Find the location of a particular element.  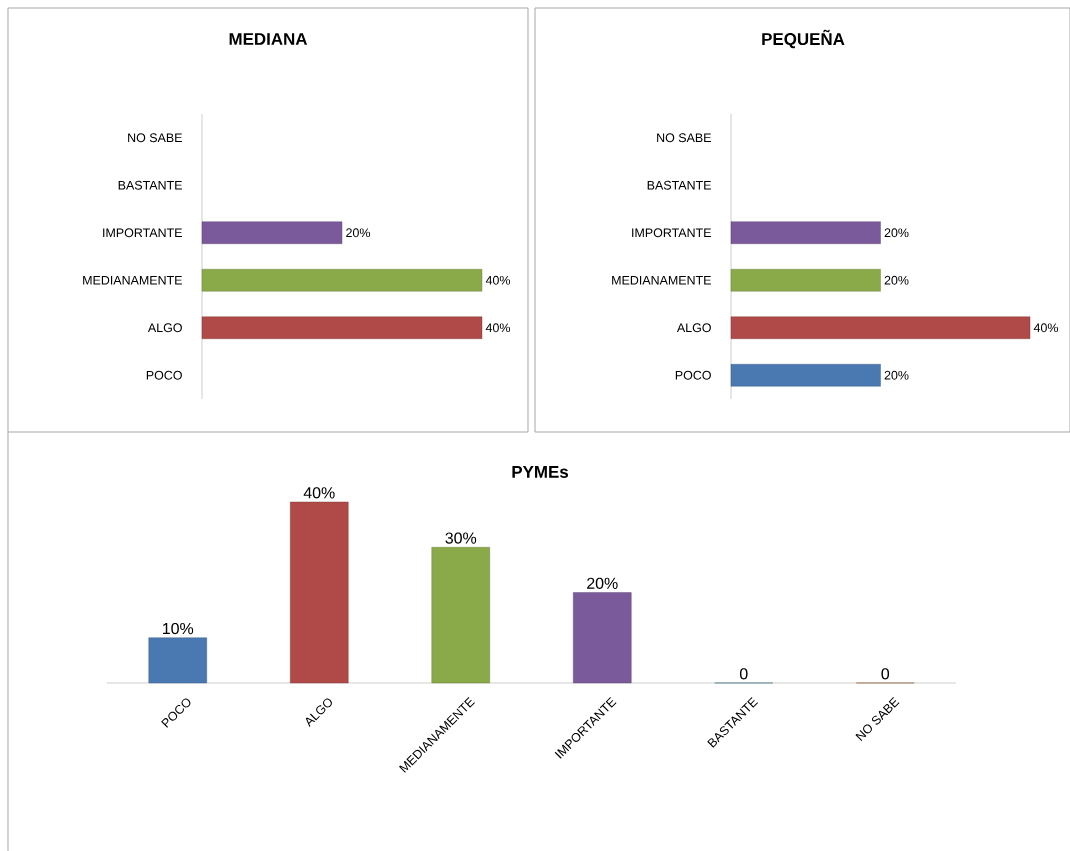

chart-title: MEDIANA is located at coordinates (268, 39).